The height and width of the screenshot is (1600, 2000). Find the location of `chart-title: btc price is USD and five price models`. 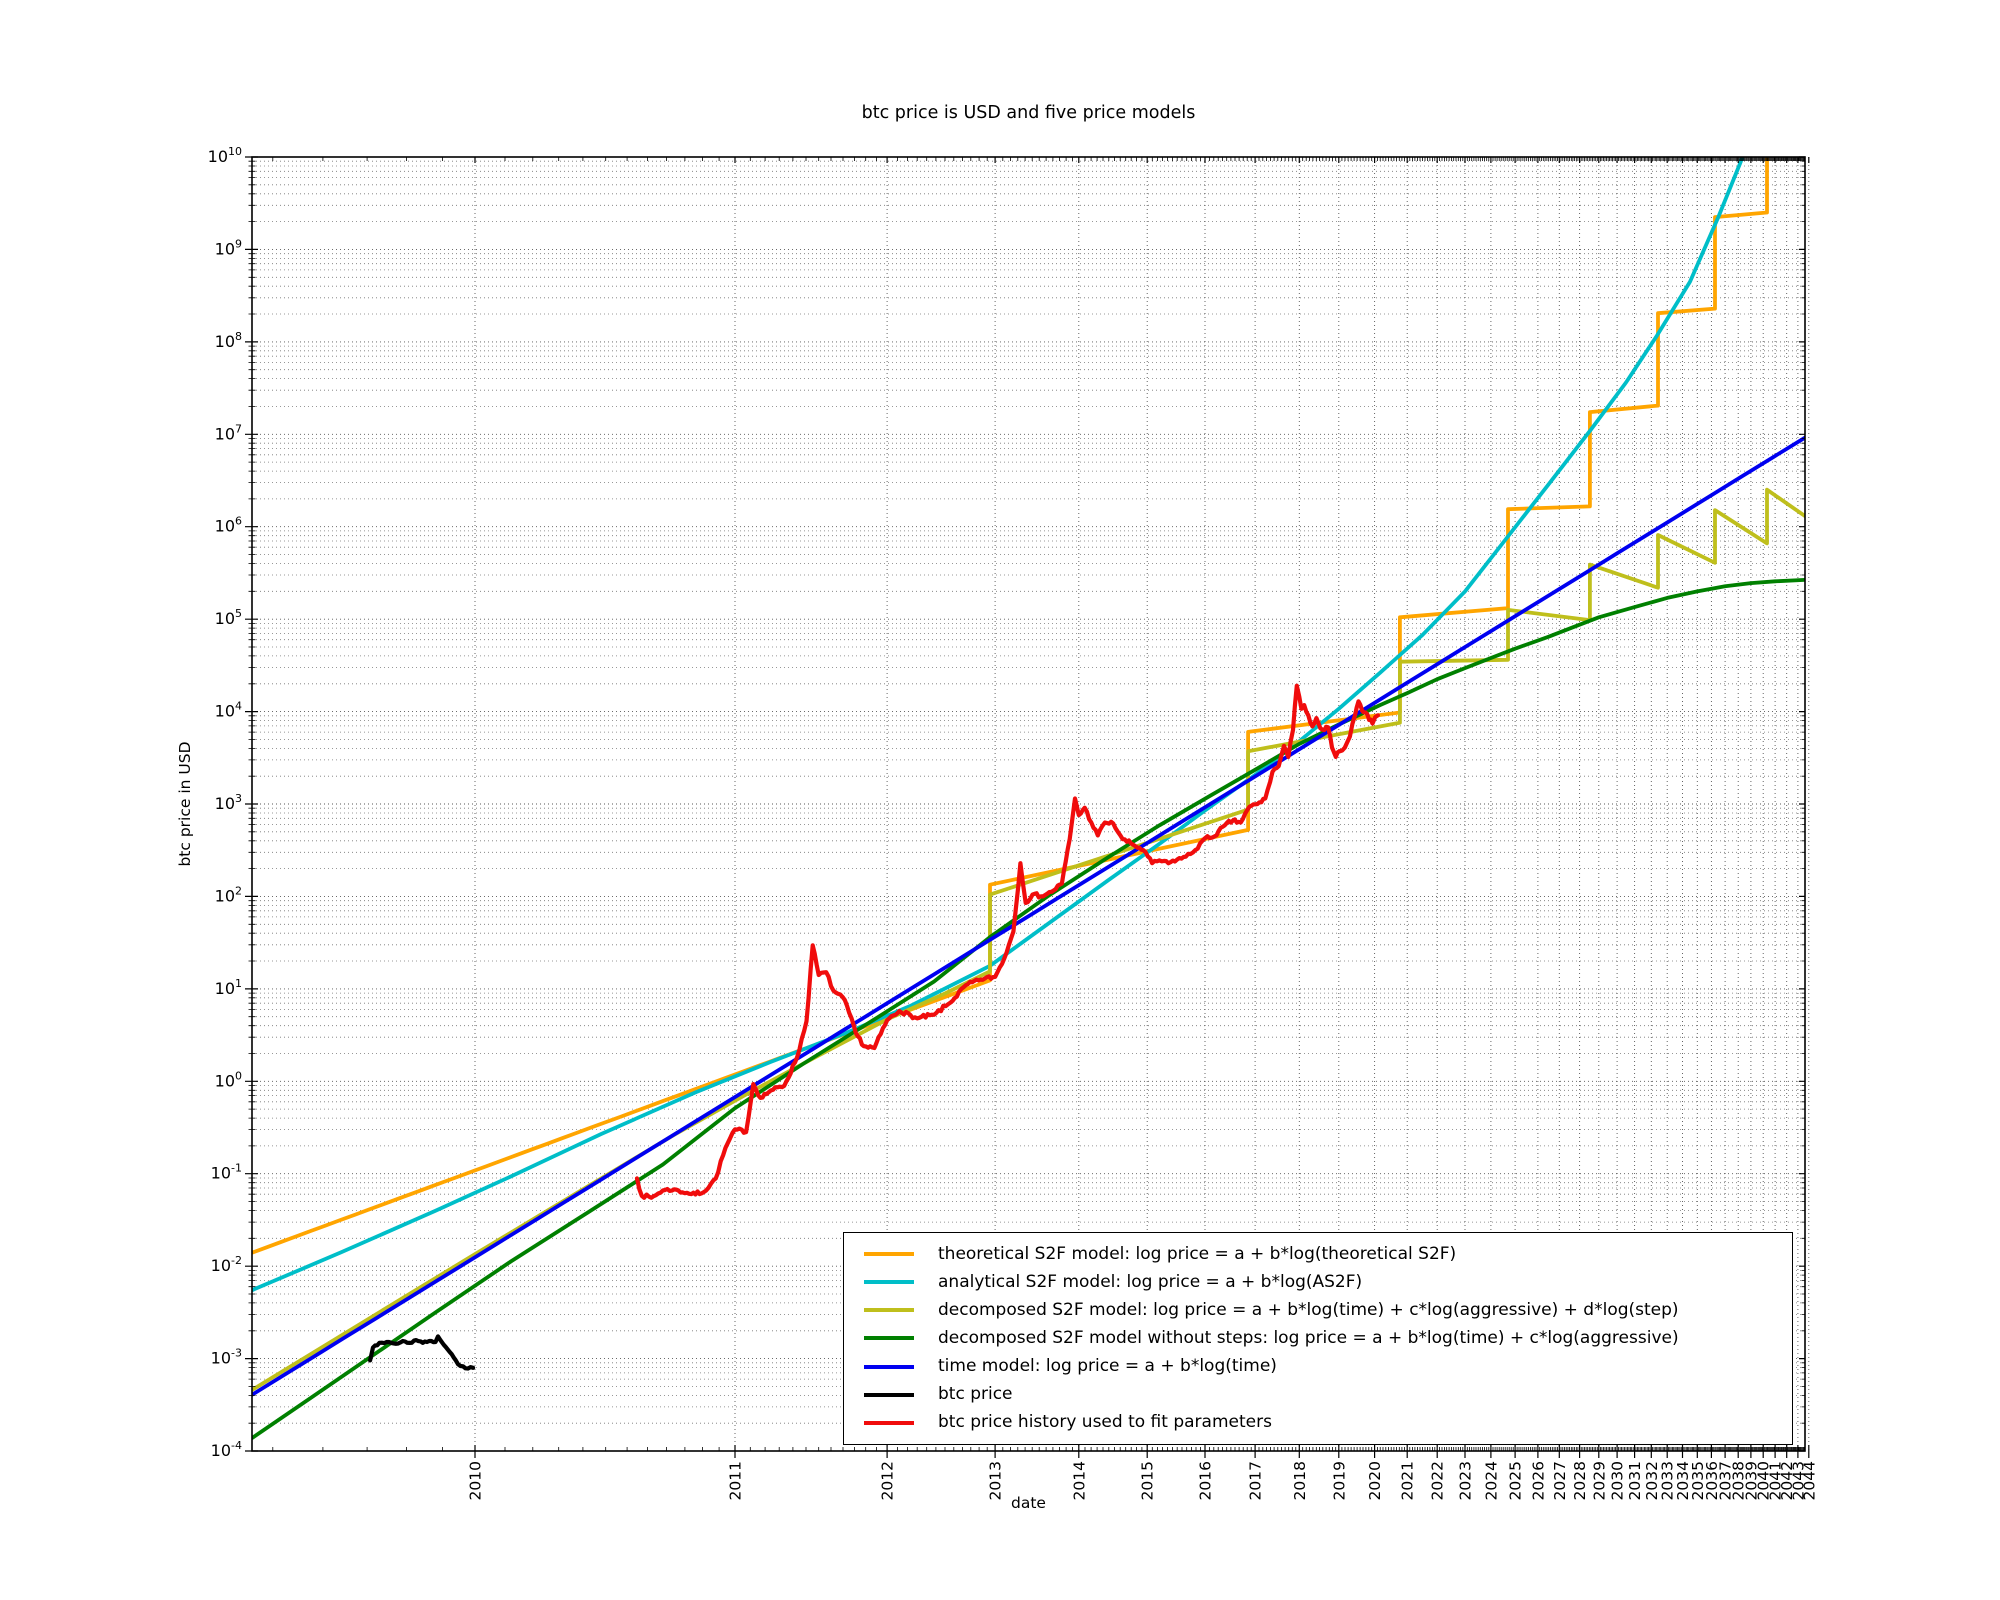

chart-title: btc price is USD and five price models is located at coordinates (1028, 113).